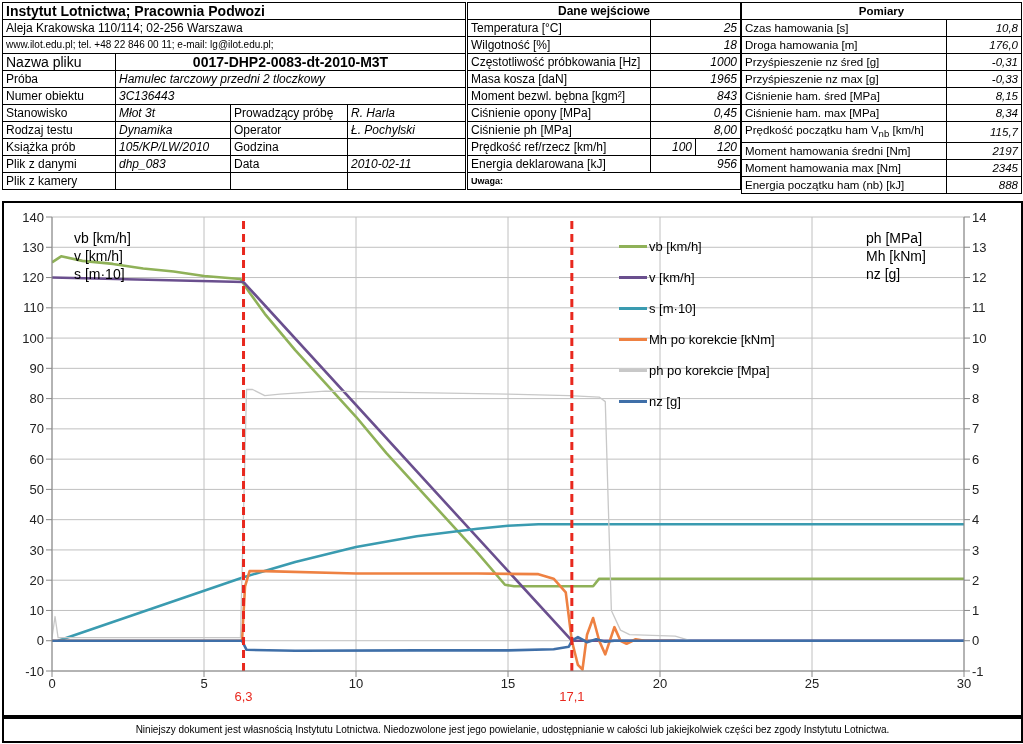 The height and width of the screenshot is (744, 1023). I want to click on x-tick-label: 5, so click(204, 684).